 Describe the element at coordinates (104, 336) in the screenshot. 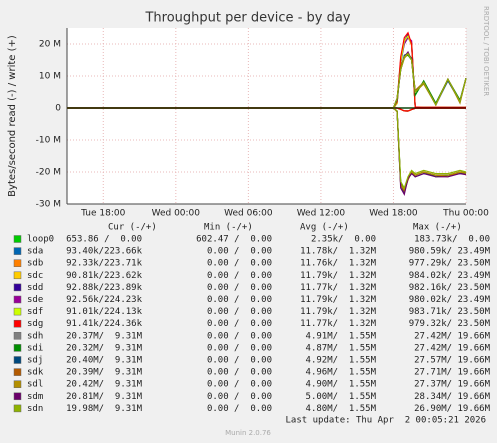

I see `legend-cur: 20.37M/ 9.31M` at that location.